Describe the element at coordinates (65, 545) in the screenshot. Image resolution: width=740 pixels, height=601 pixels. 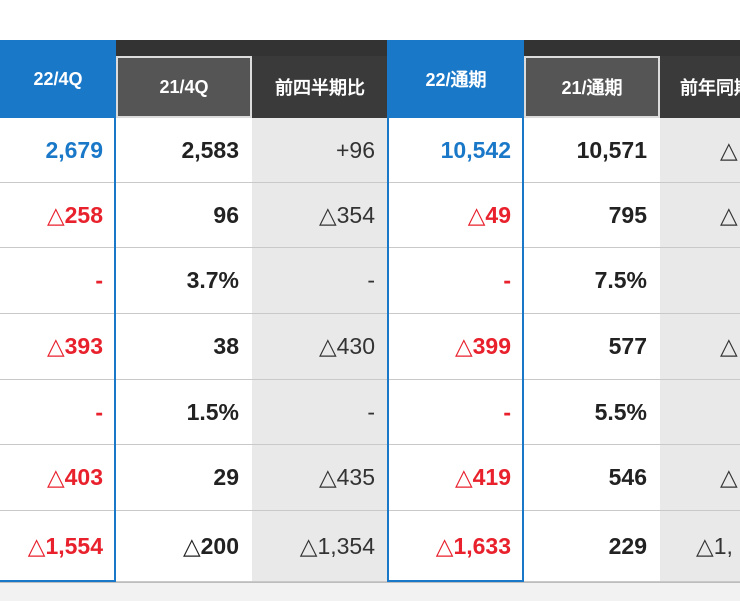
I see `cell-22-4q: △1,554` at that location.